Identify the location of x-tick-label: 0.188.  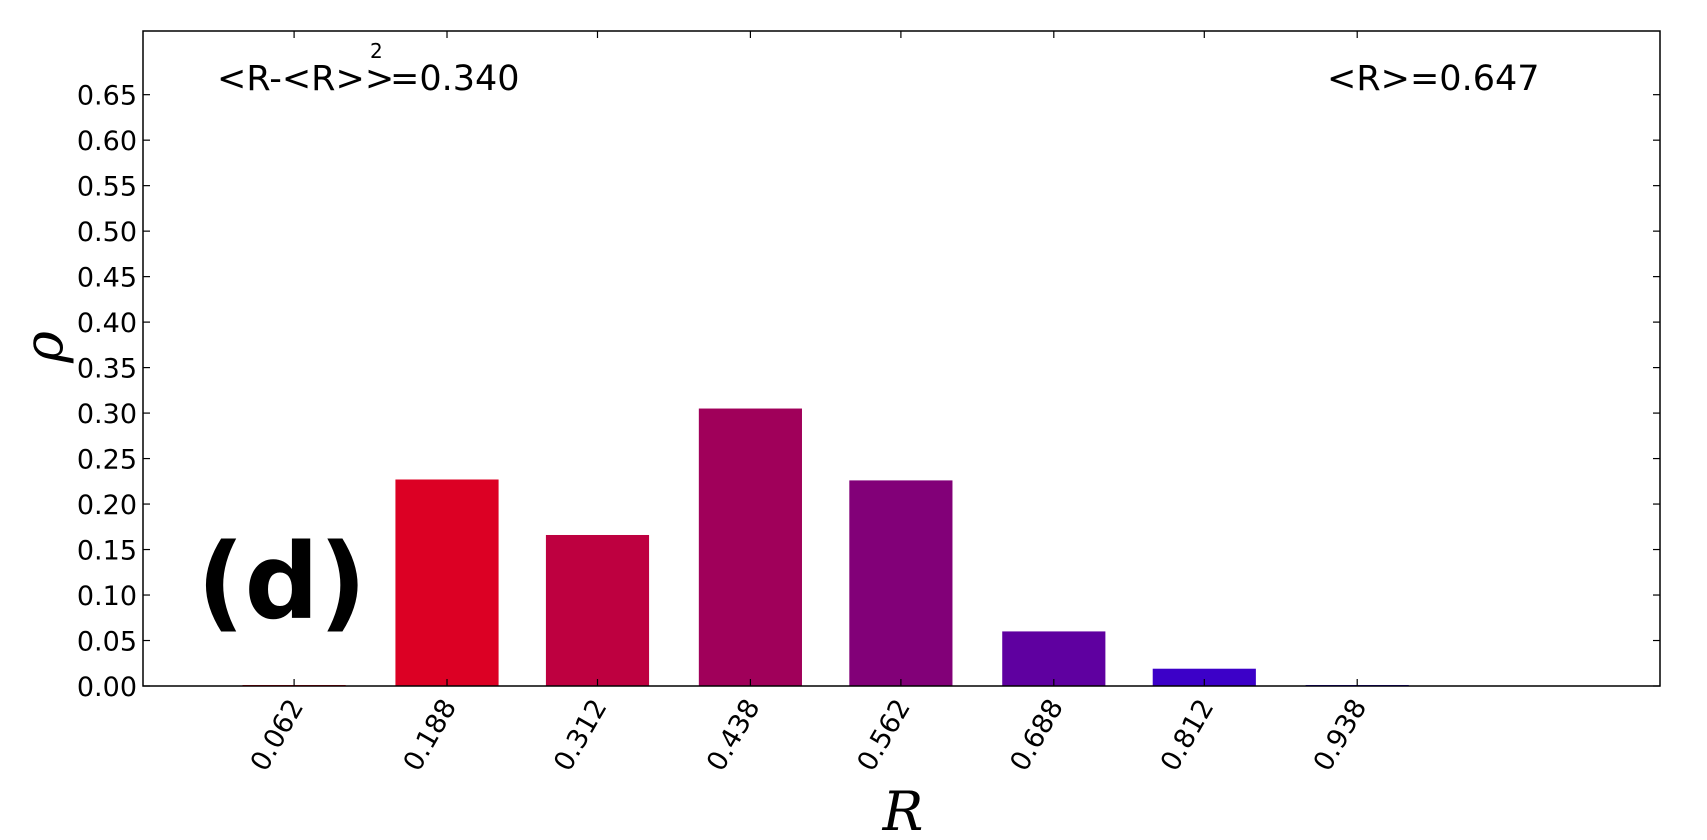
(430, 735).